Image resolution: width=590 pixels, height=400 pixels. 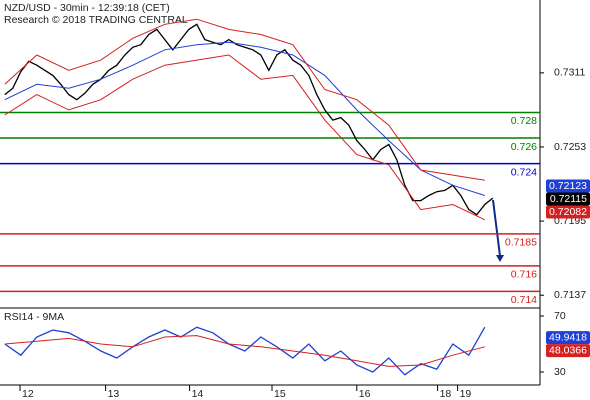 I want to click on level-label: 0.714, so click(x=524, y=300).